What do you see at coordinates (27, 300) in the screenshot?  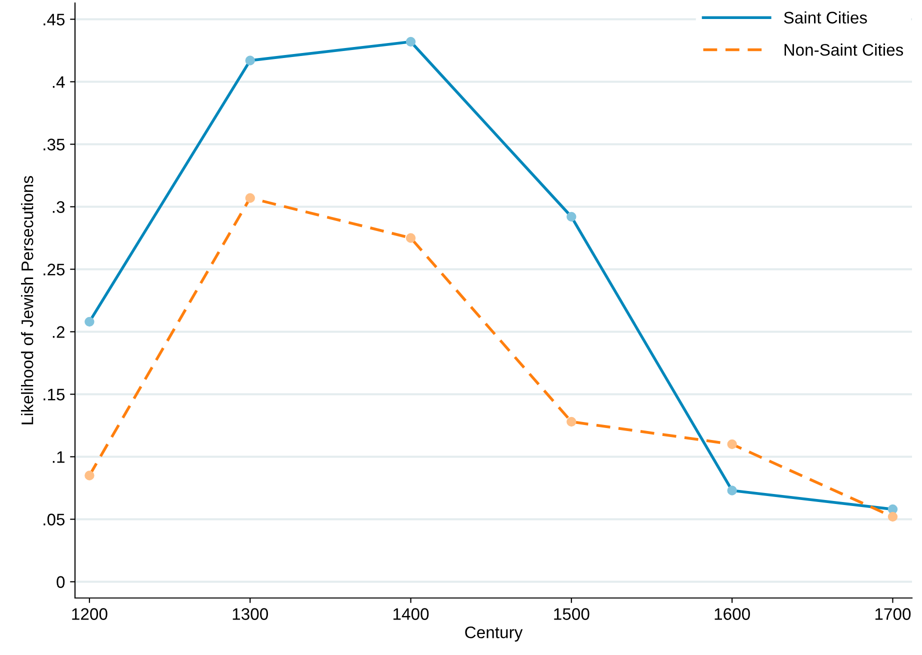 I see `y-axis-title: Likelihood of Jewish Persecutions` at bounding box center [27, 300].